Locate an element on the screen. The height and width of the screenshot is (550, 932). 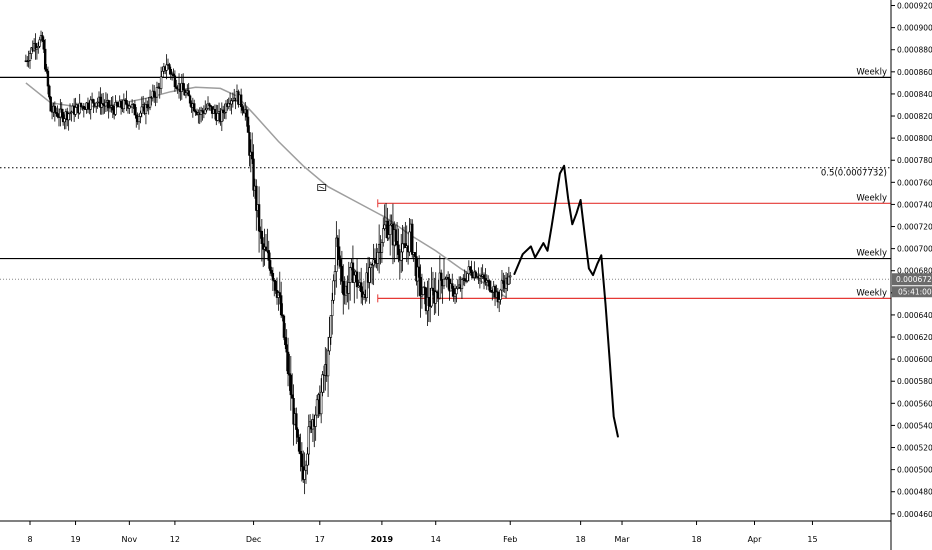
time-tick-label: Mar is located at coordinates (622, 539).